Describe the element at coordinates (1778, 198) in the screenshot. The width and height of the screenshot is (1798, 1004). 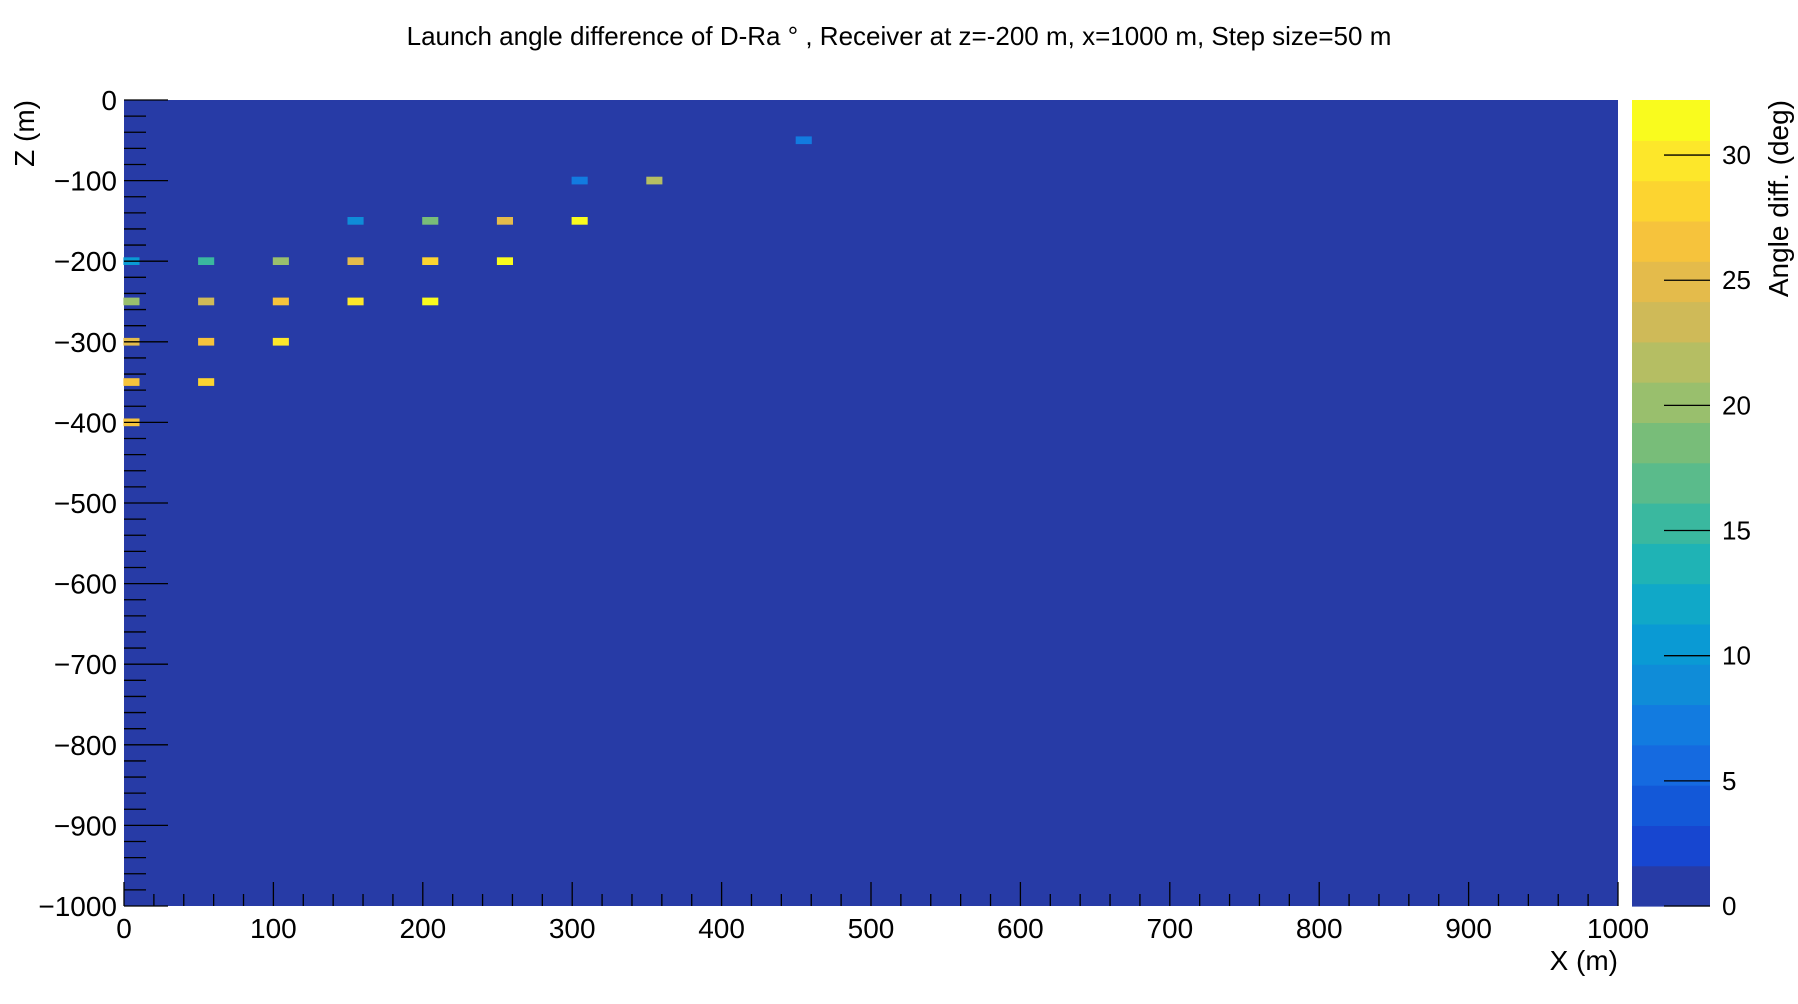
I see `color-scale-label: Angle diff. (deg)` at that location.